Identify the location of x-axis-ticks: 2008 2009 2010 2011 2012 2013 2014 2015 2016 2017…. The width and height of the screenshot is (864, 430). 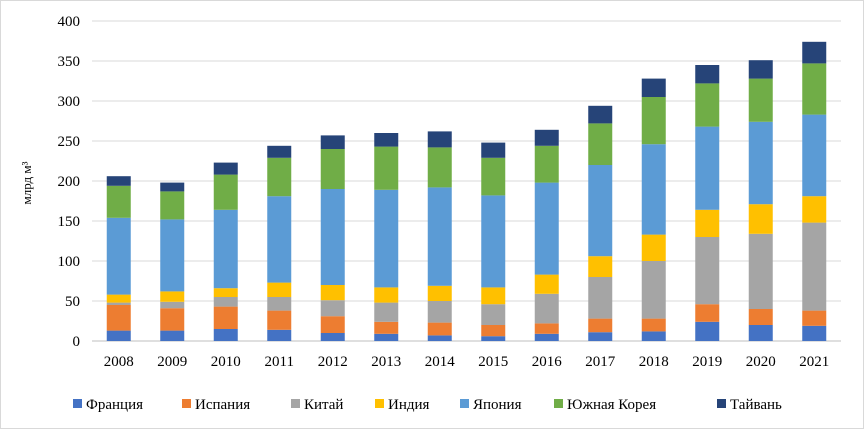
(467, 362).